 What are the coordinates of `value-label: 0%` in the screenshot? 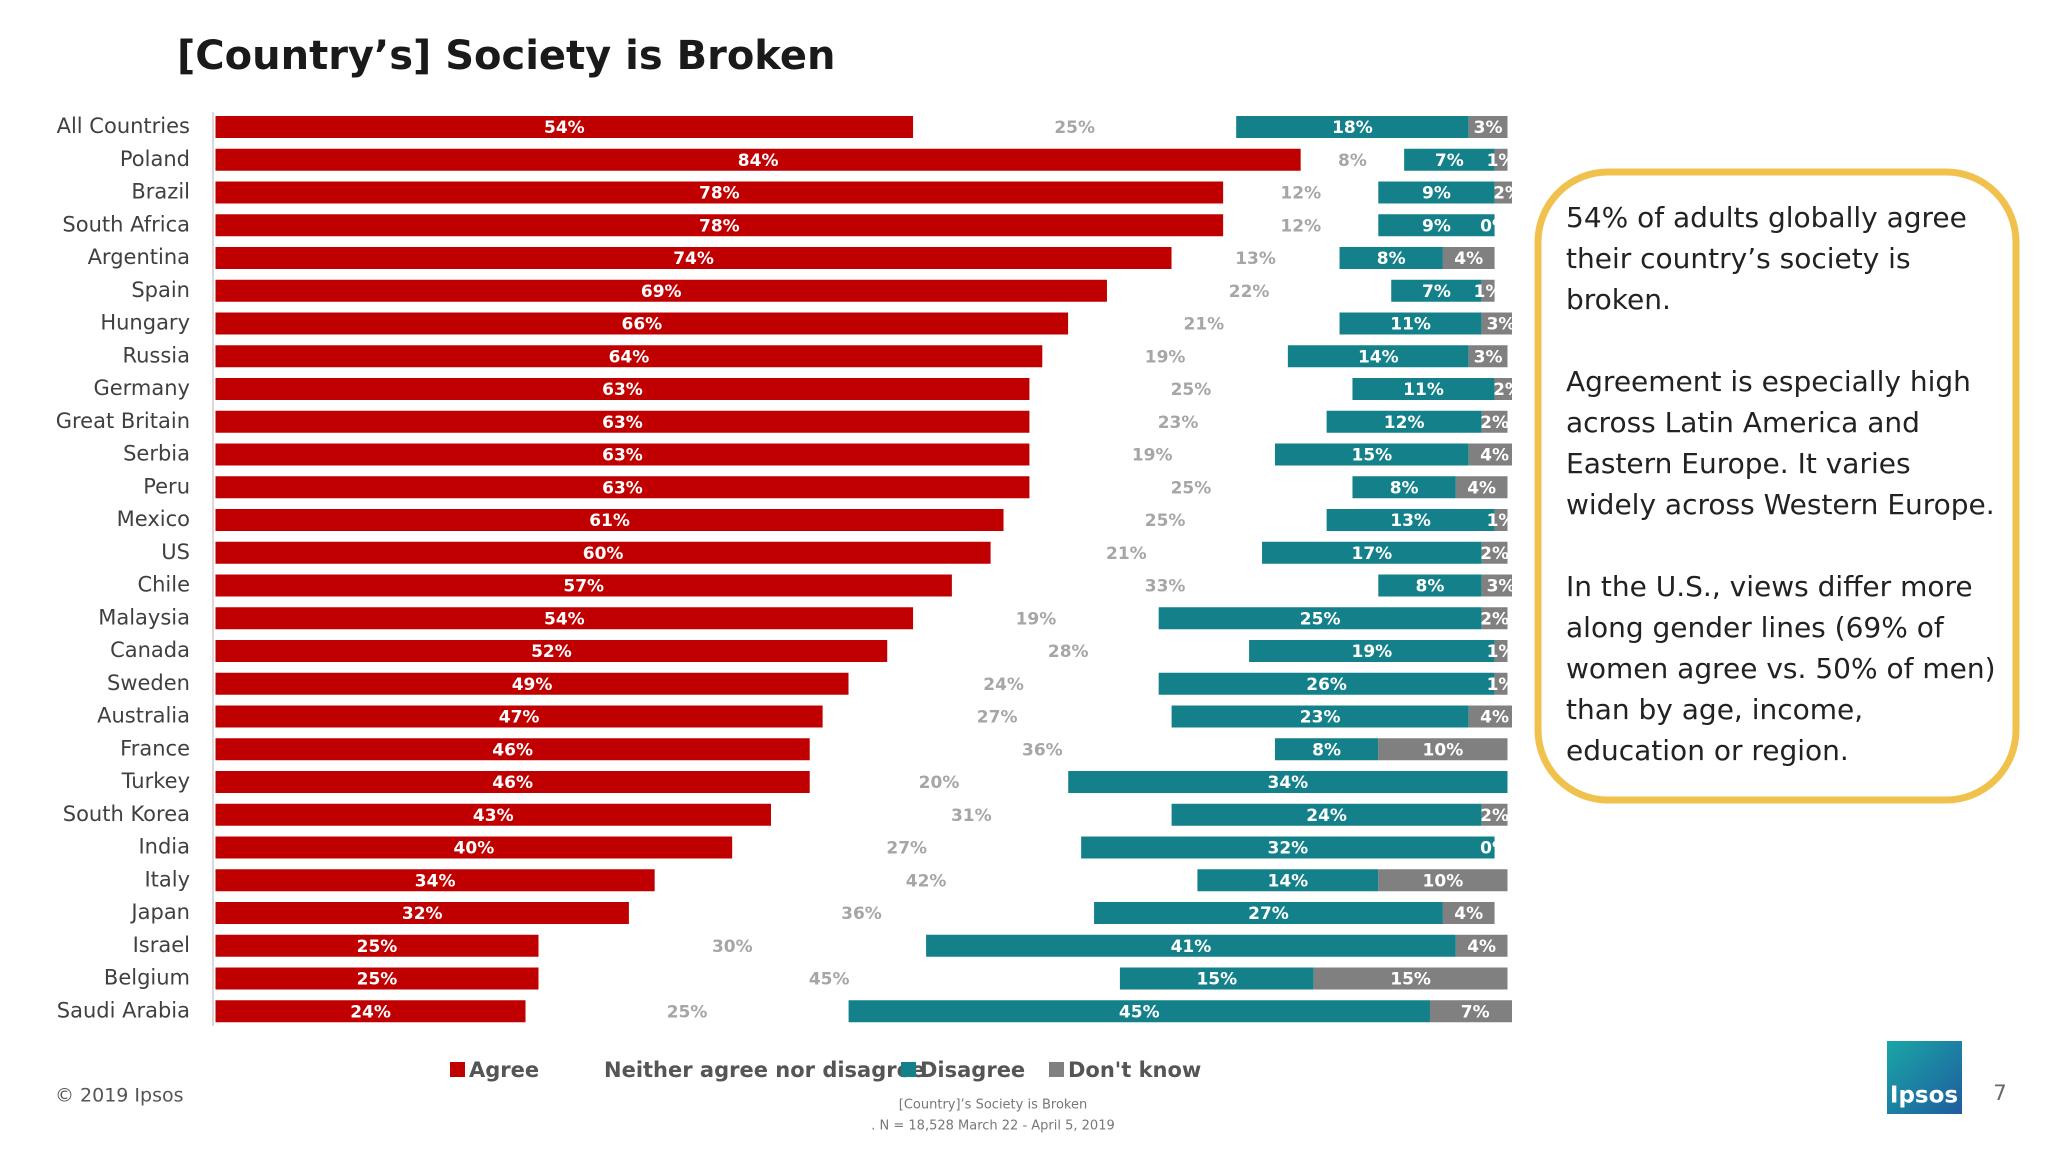 It's located at (1494, 226).